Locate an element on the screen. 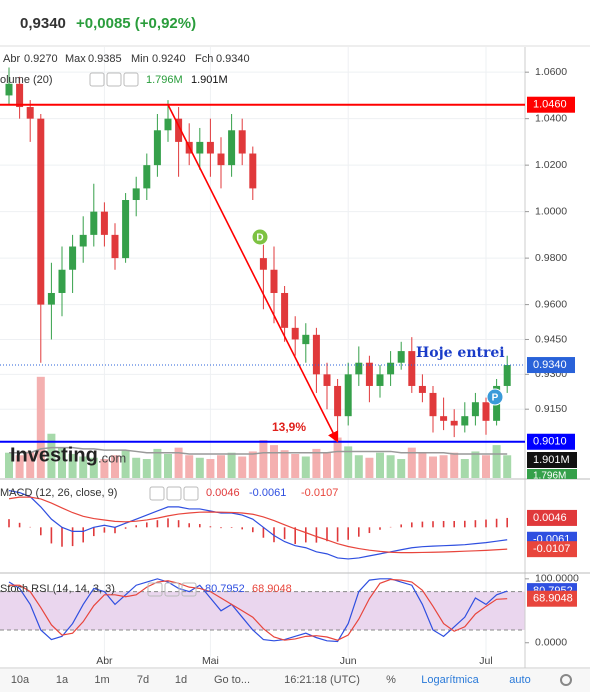 This screenshot has width=590, height=692. toolbar-item: 1m is located at coordinates (101, 680).